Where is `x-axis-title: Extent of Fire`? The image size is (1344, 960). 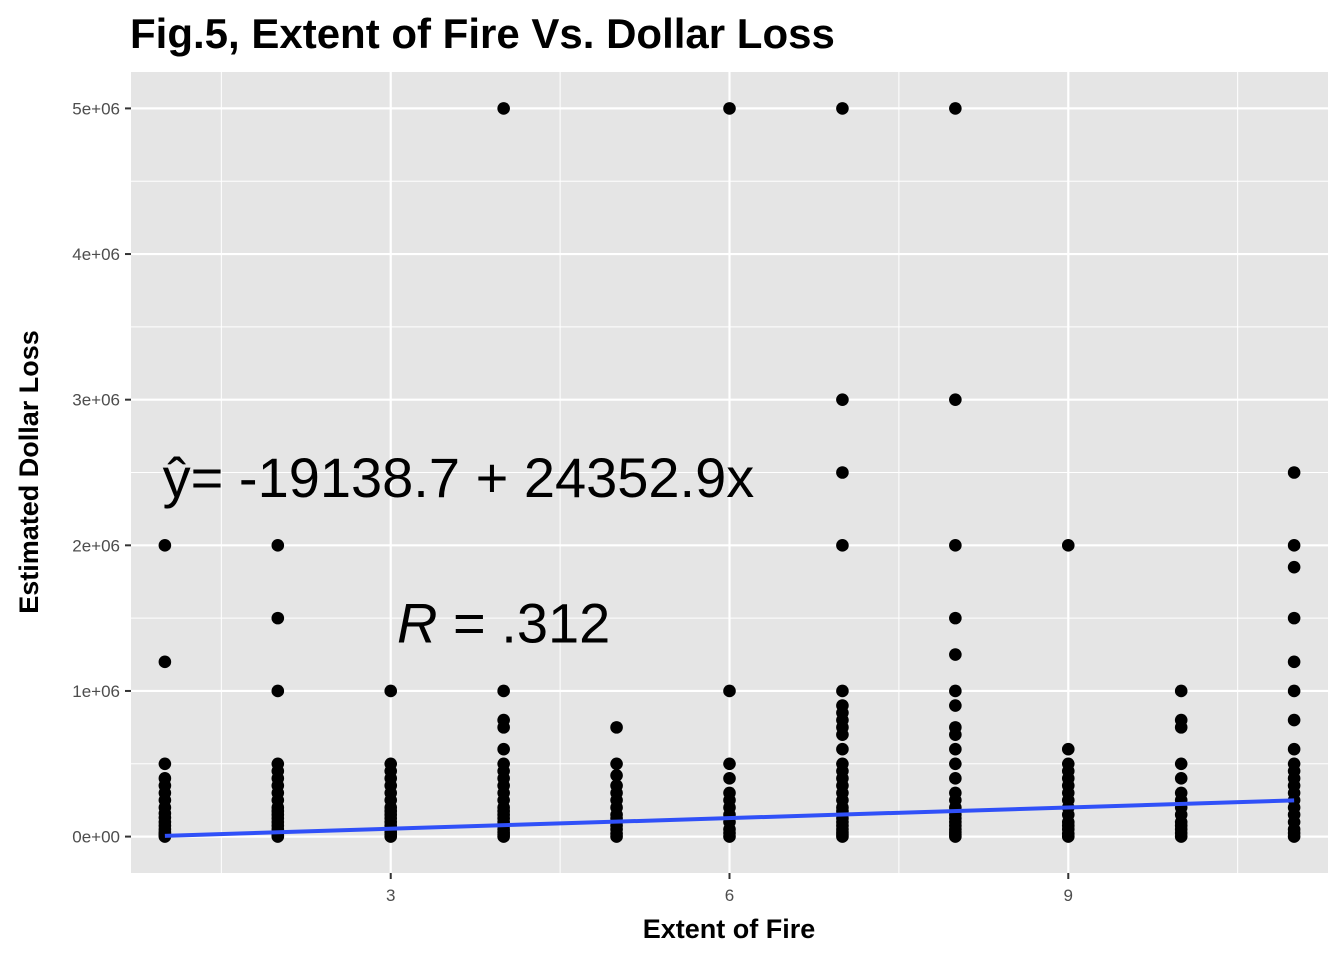 x-axis-title: Extent of Fire is located at coordinates (729, 929).